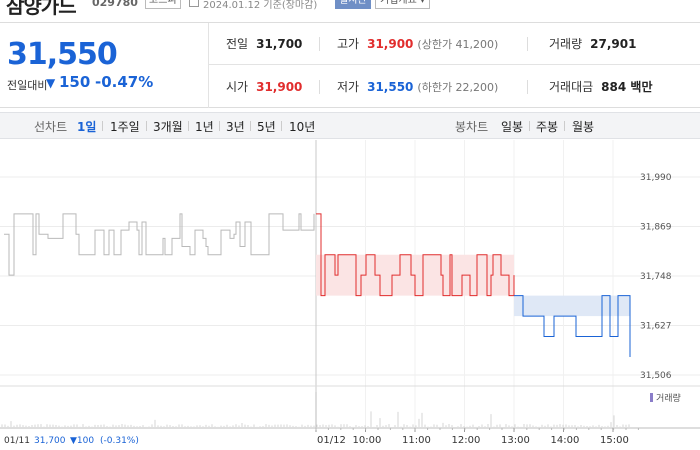  I want to click on stat-row-bottom: 시가 31,900 저가 31,550 (하한가 22,200) 거래대금 884 백만, so click(454, 87).